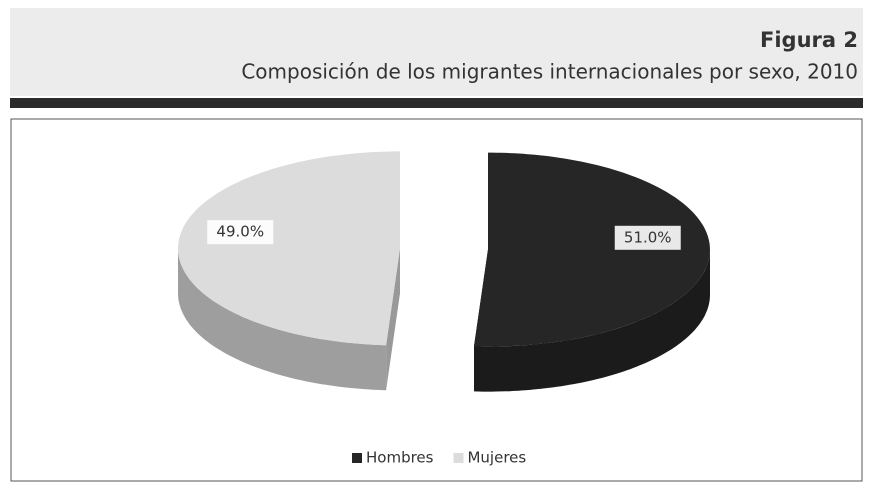  I want to click on legend-label: Mujeres, so click(496, 458).